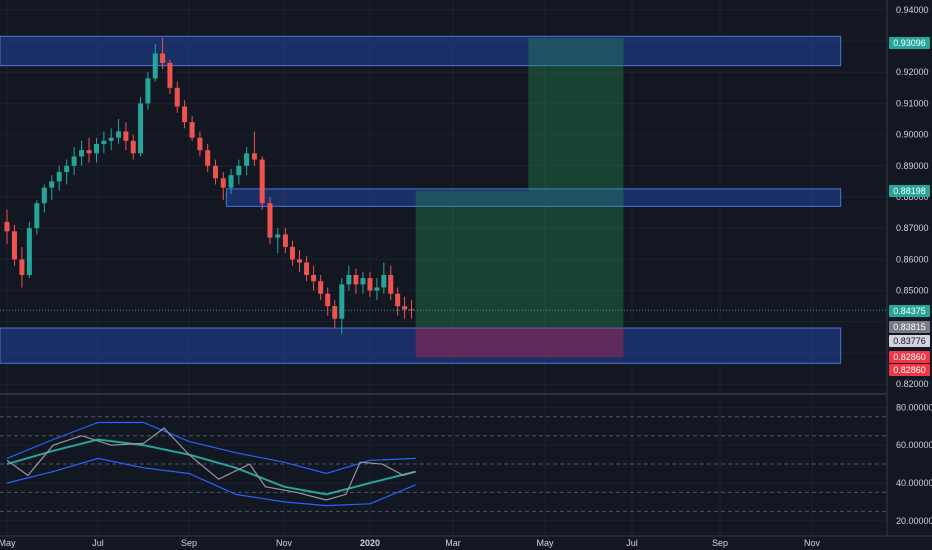 This screenshot has height=550, width=932. Describe the element at coordinates (533, 197) in the screenshot. I see `zone-middle` at that location.